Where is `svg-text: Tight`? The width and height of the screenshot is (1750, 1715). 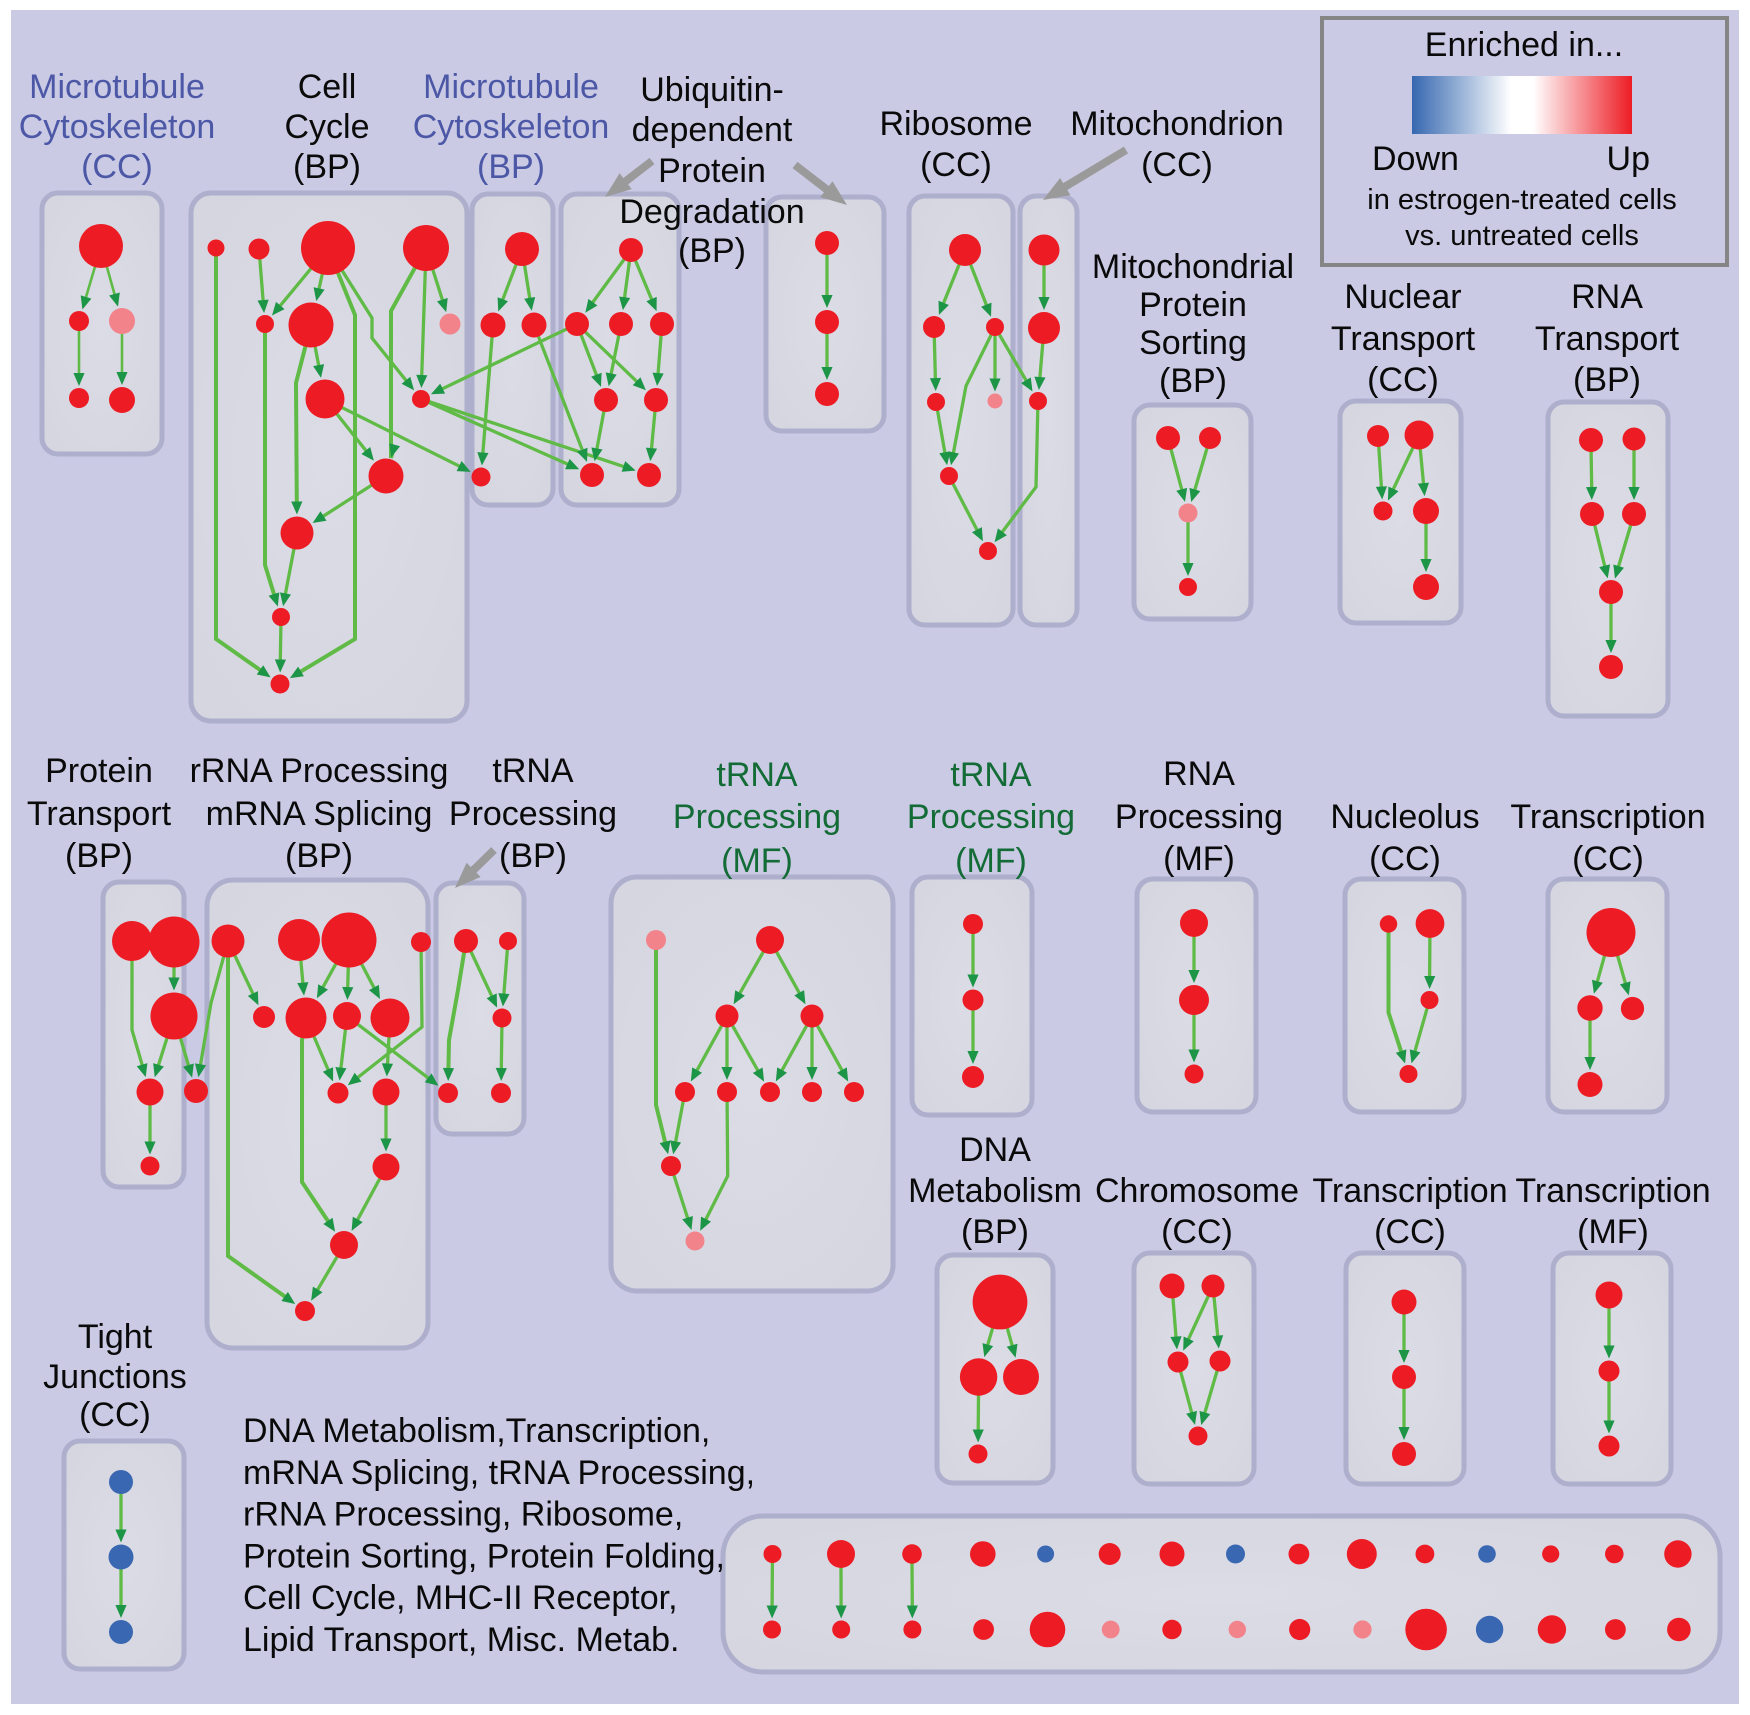
svg-text: Tight is located at coordinates (115, 1337).